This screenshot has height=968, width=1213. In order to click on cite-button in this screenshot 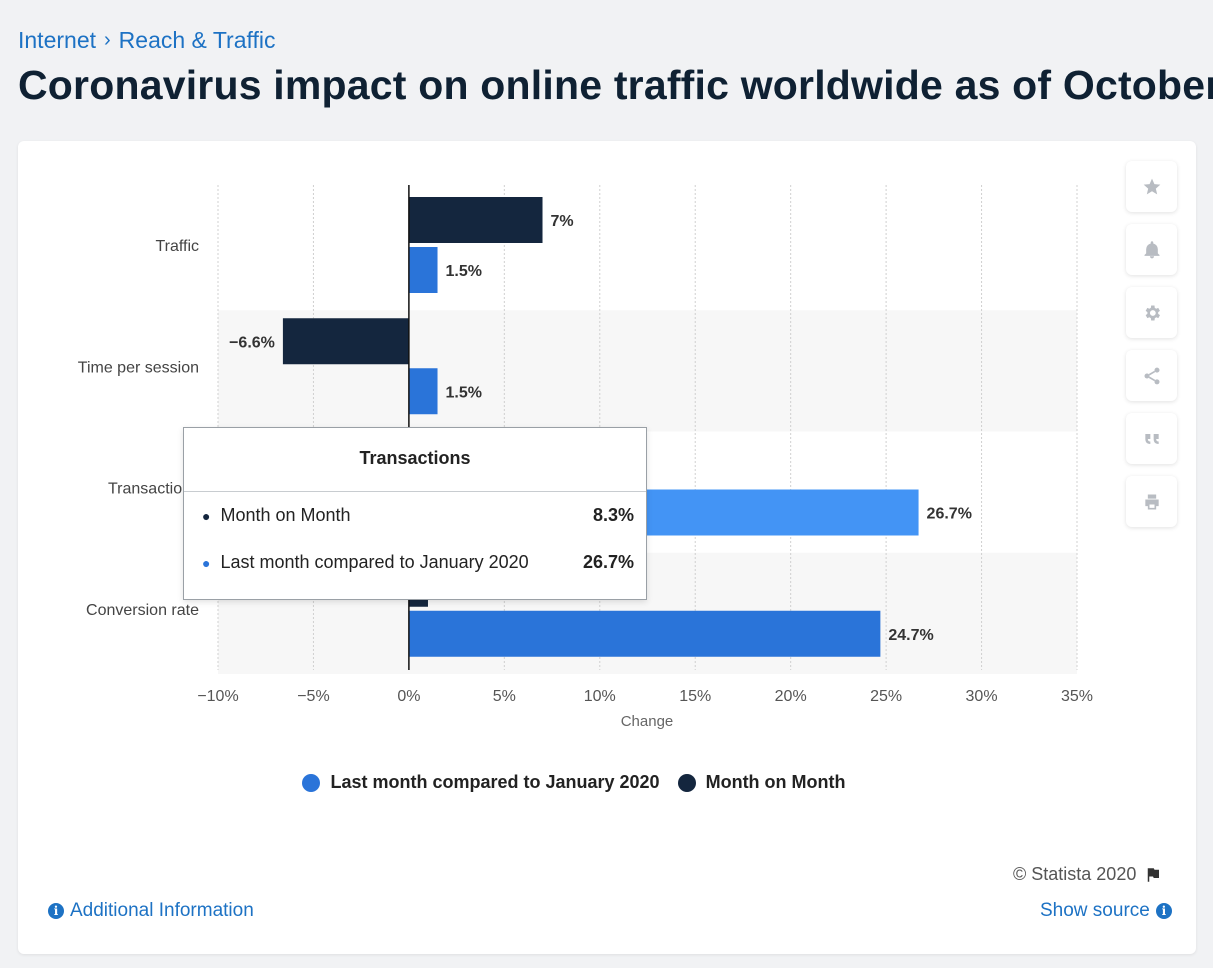, I will do `click(1151, 438)`.